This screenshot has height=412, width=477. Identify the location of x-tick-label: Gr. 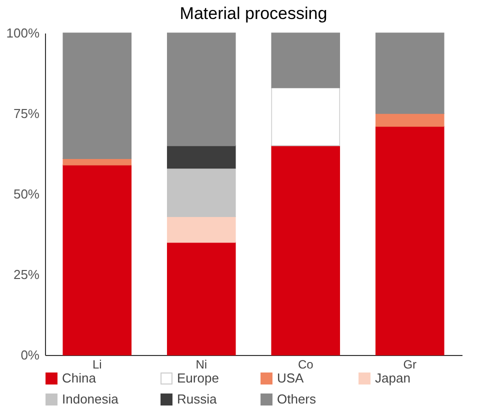
(410, 365).